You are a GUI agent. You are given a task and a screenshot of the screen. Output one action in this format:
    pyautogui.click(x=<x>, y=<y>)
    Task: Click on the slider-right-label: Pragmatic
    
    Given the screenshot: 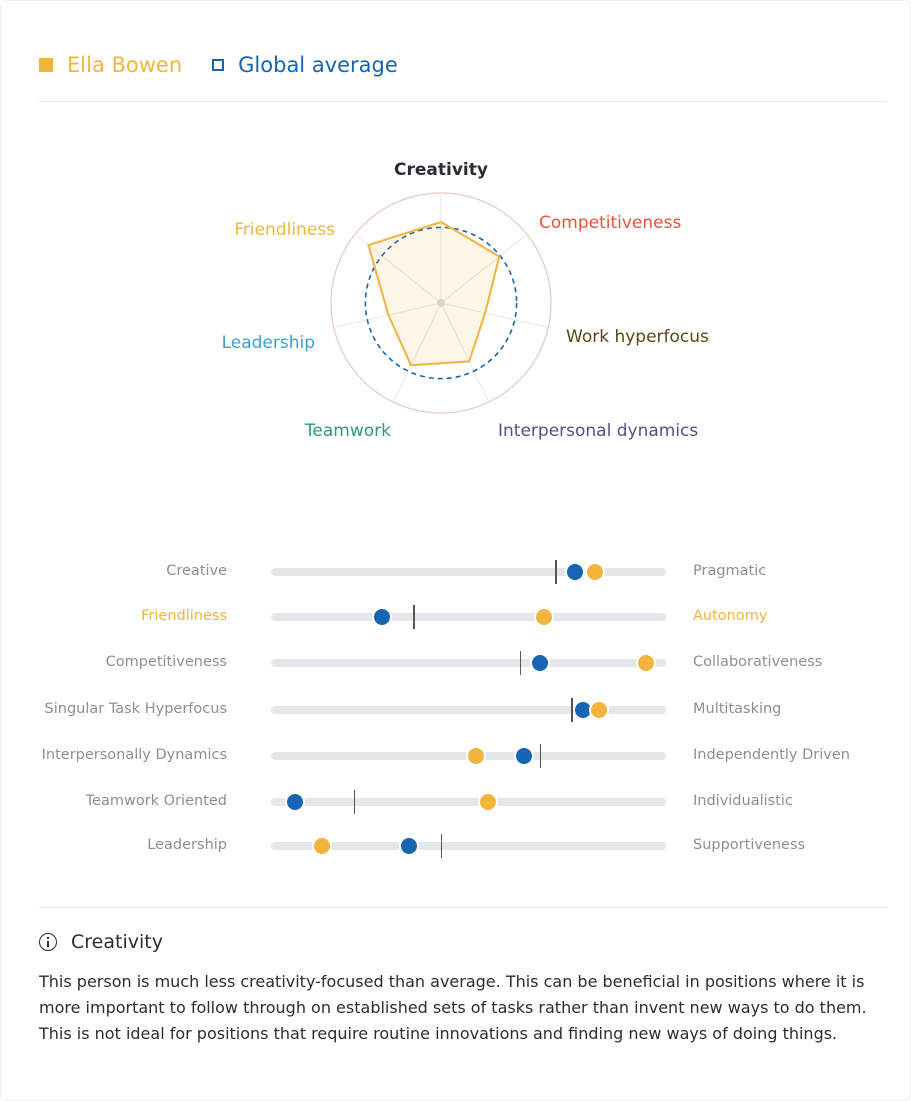 What is the action you would take?
    pyautogui.click(x=730, y=571)
    